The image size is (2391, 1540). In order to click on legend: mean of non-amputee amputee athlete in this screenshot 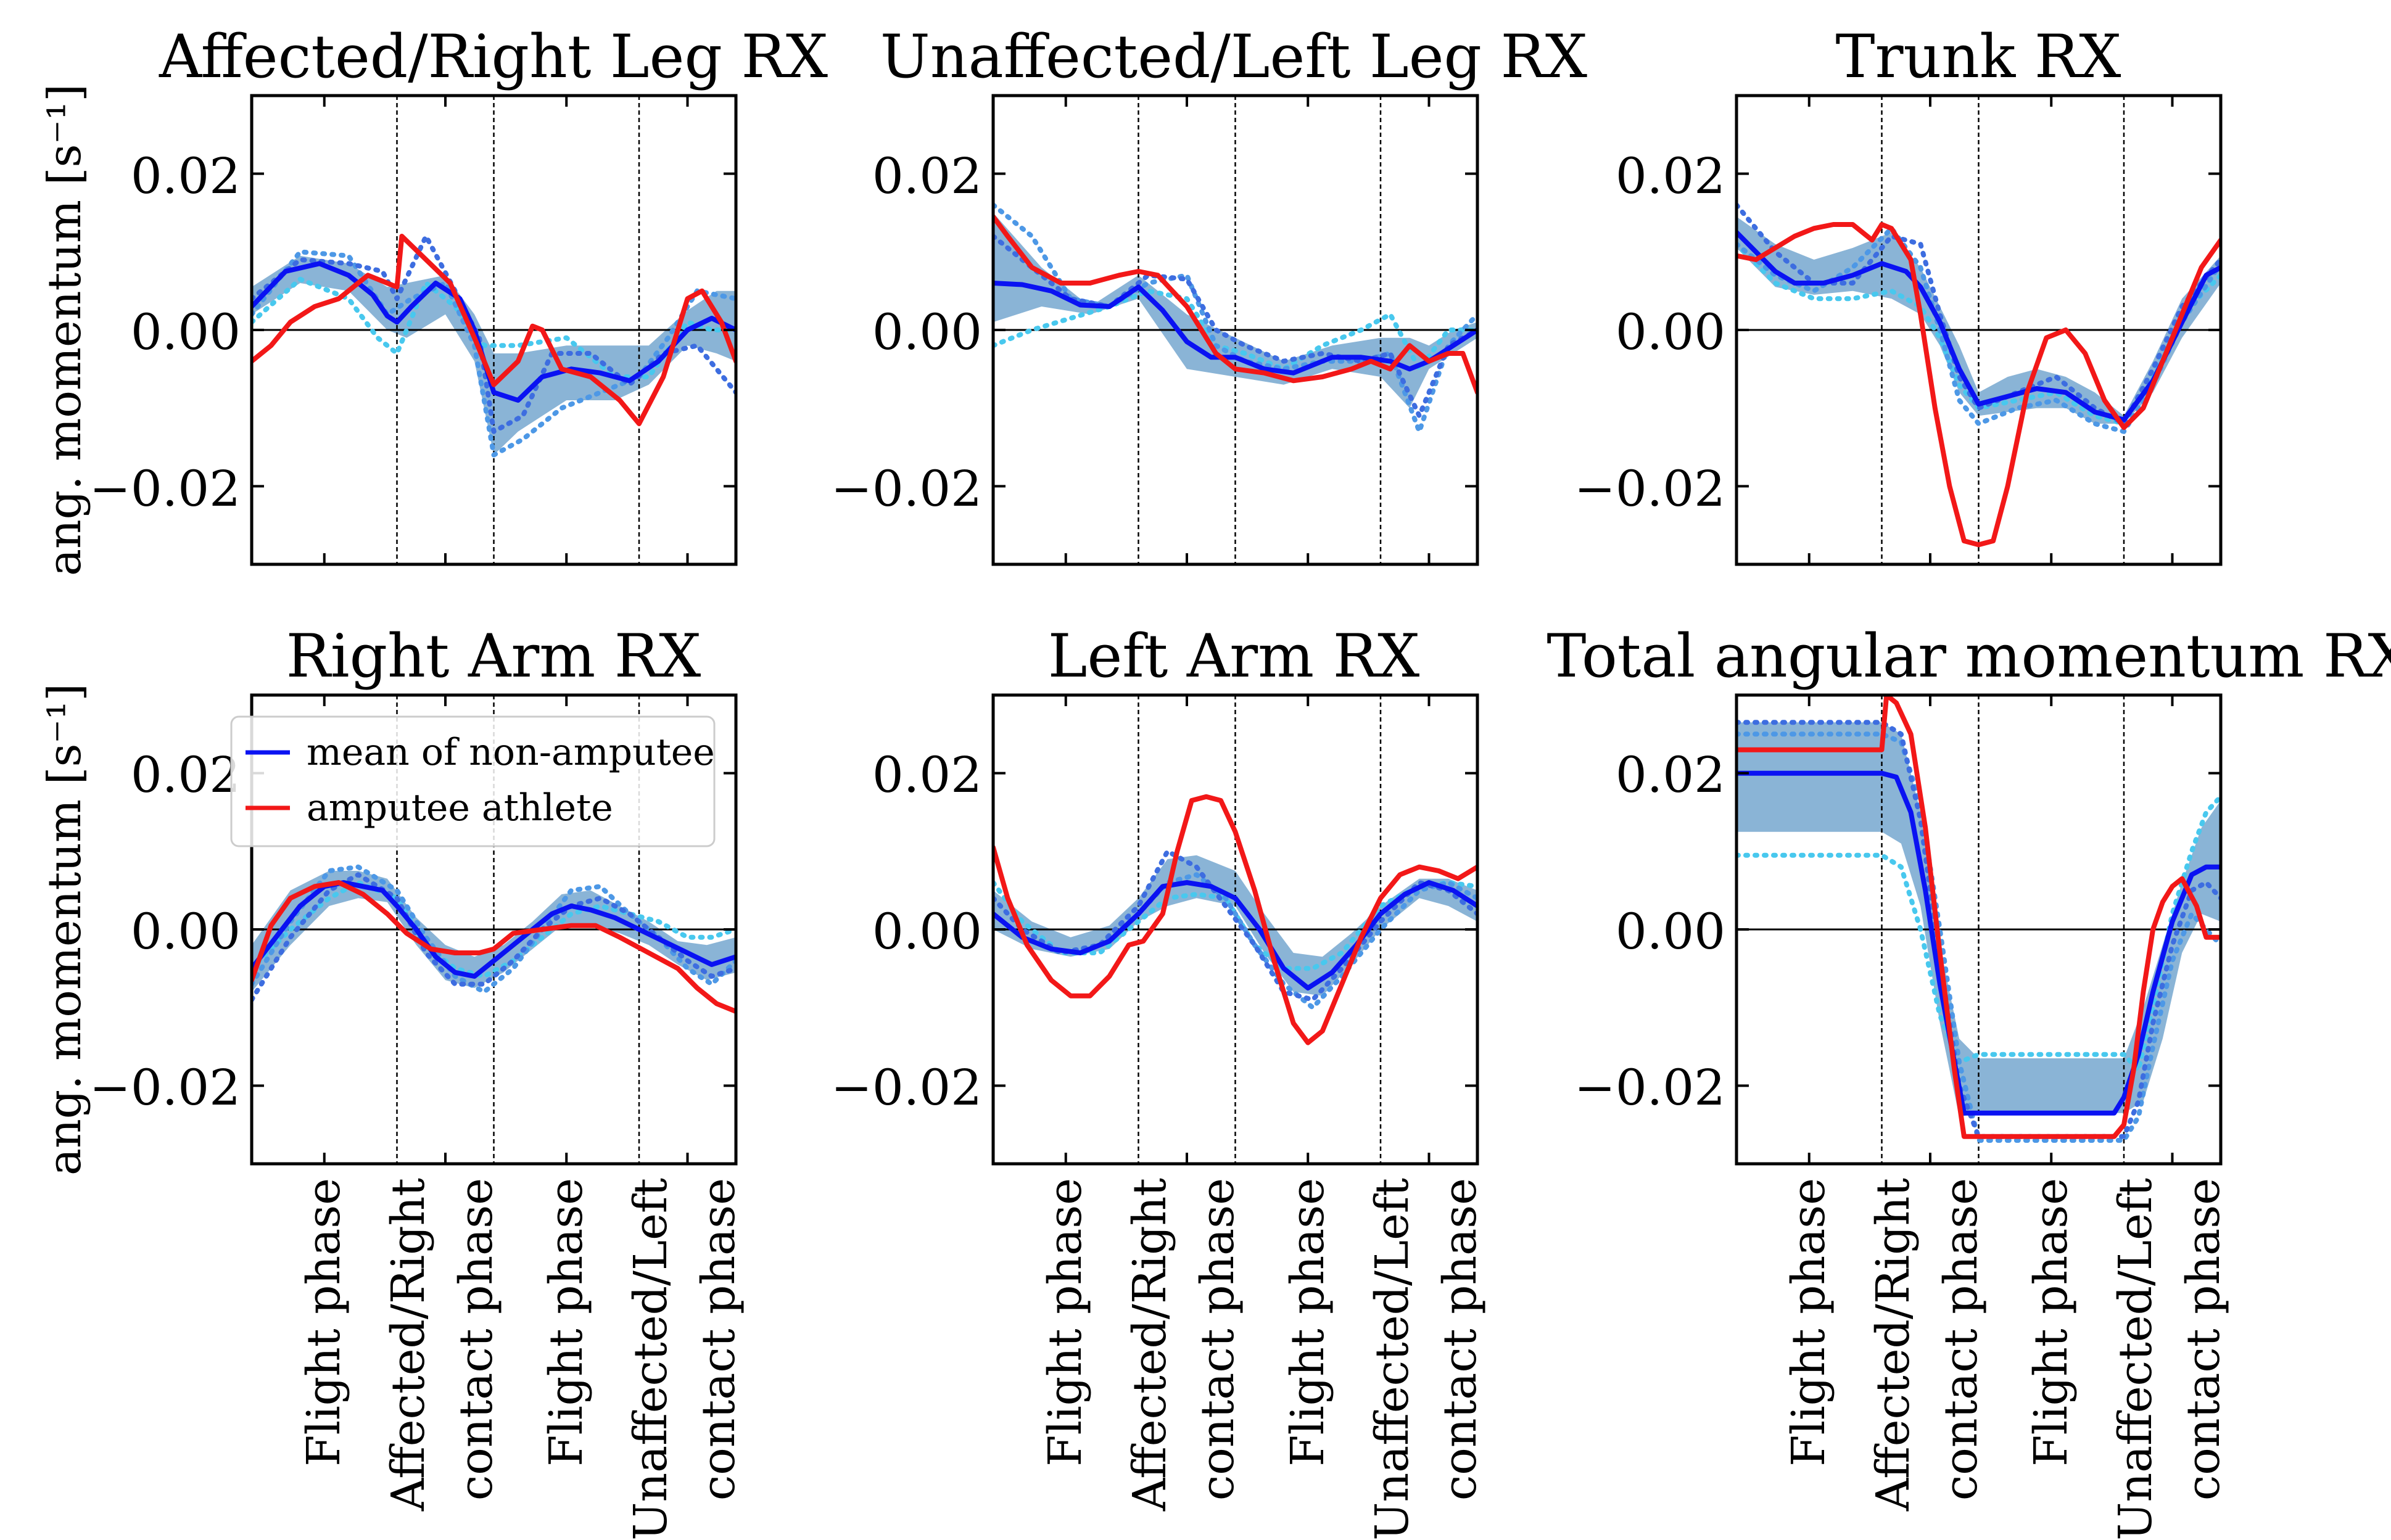, I will do `click(473, 781)`.